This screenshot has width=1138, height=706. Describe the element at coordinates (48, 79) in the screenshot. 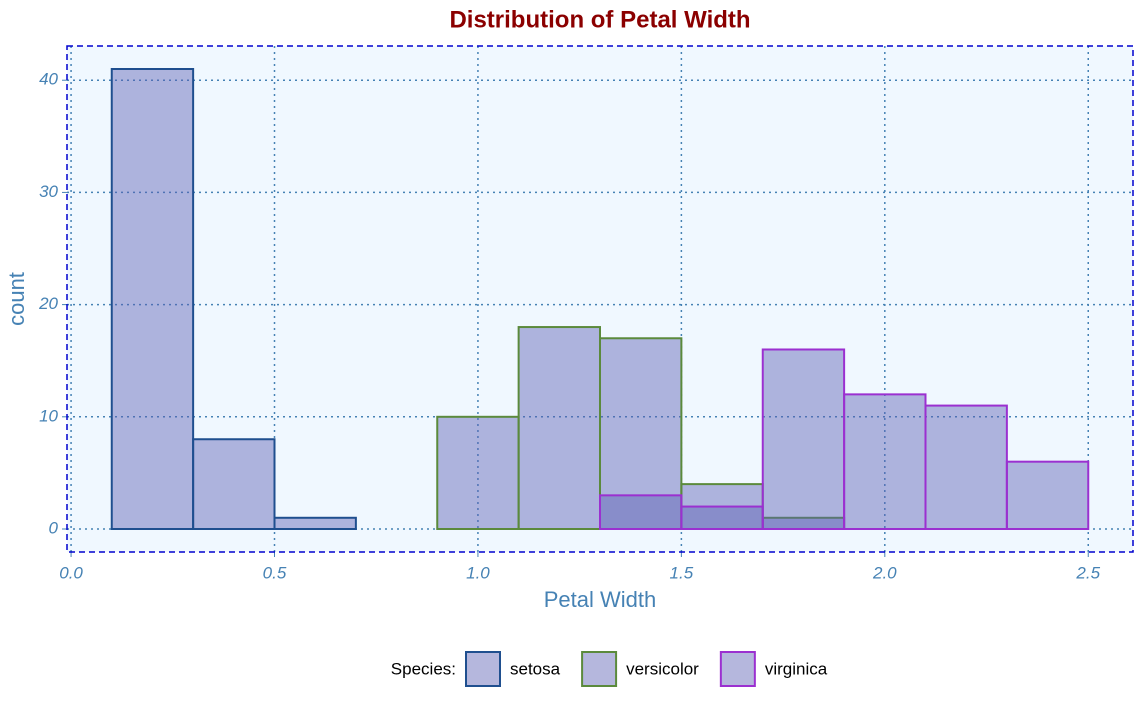

I see `y-tick-label: 40` at that location.